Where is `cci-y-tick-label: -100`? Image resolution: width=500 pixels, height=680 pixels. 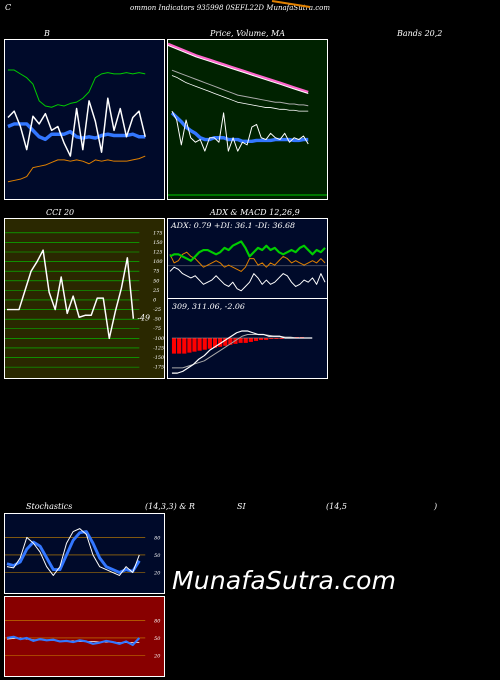 cci-y-tick-label: -100 is located at coordinates (158, 339).